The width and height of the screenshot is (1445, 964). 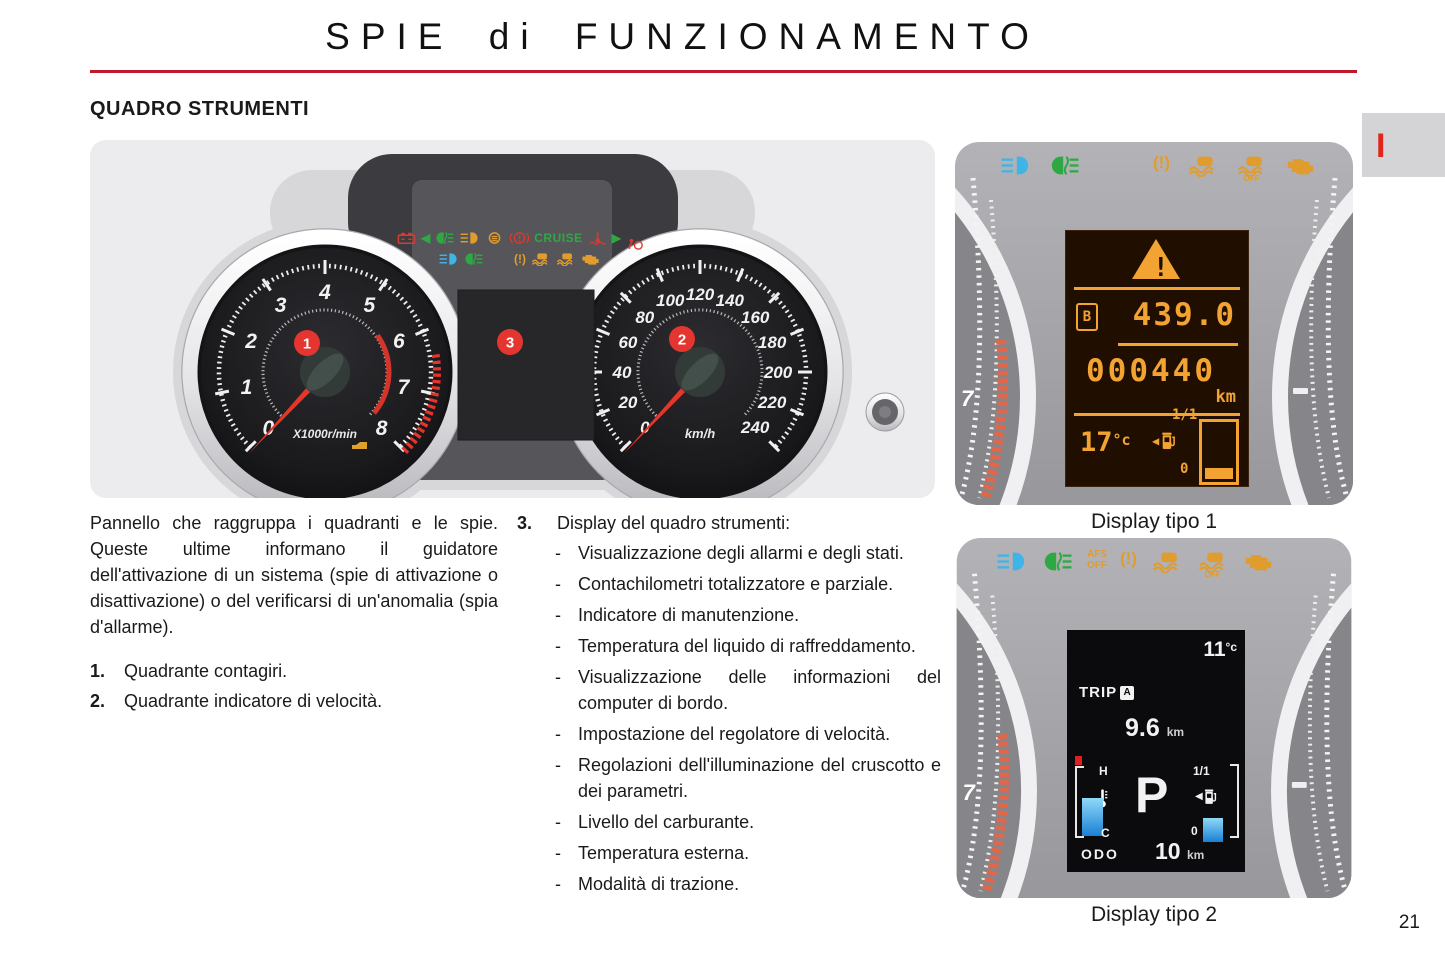 What do you see at coordinates (324, 292) in the screenshot?
I see `svg-text: 4` at bounding box center [324, 292].